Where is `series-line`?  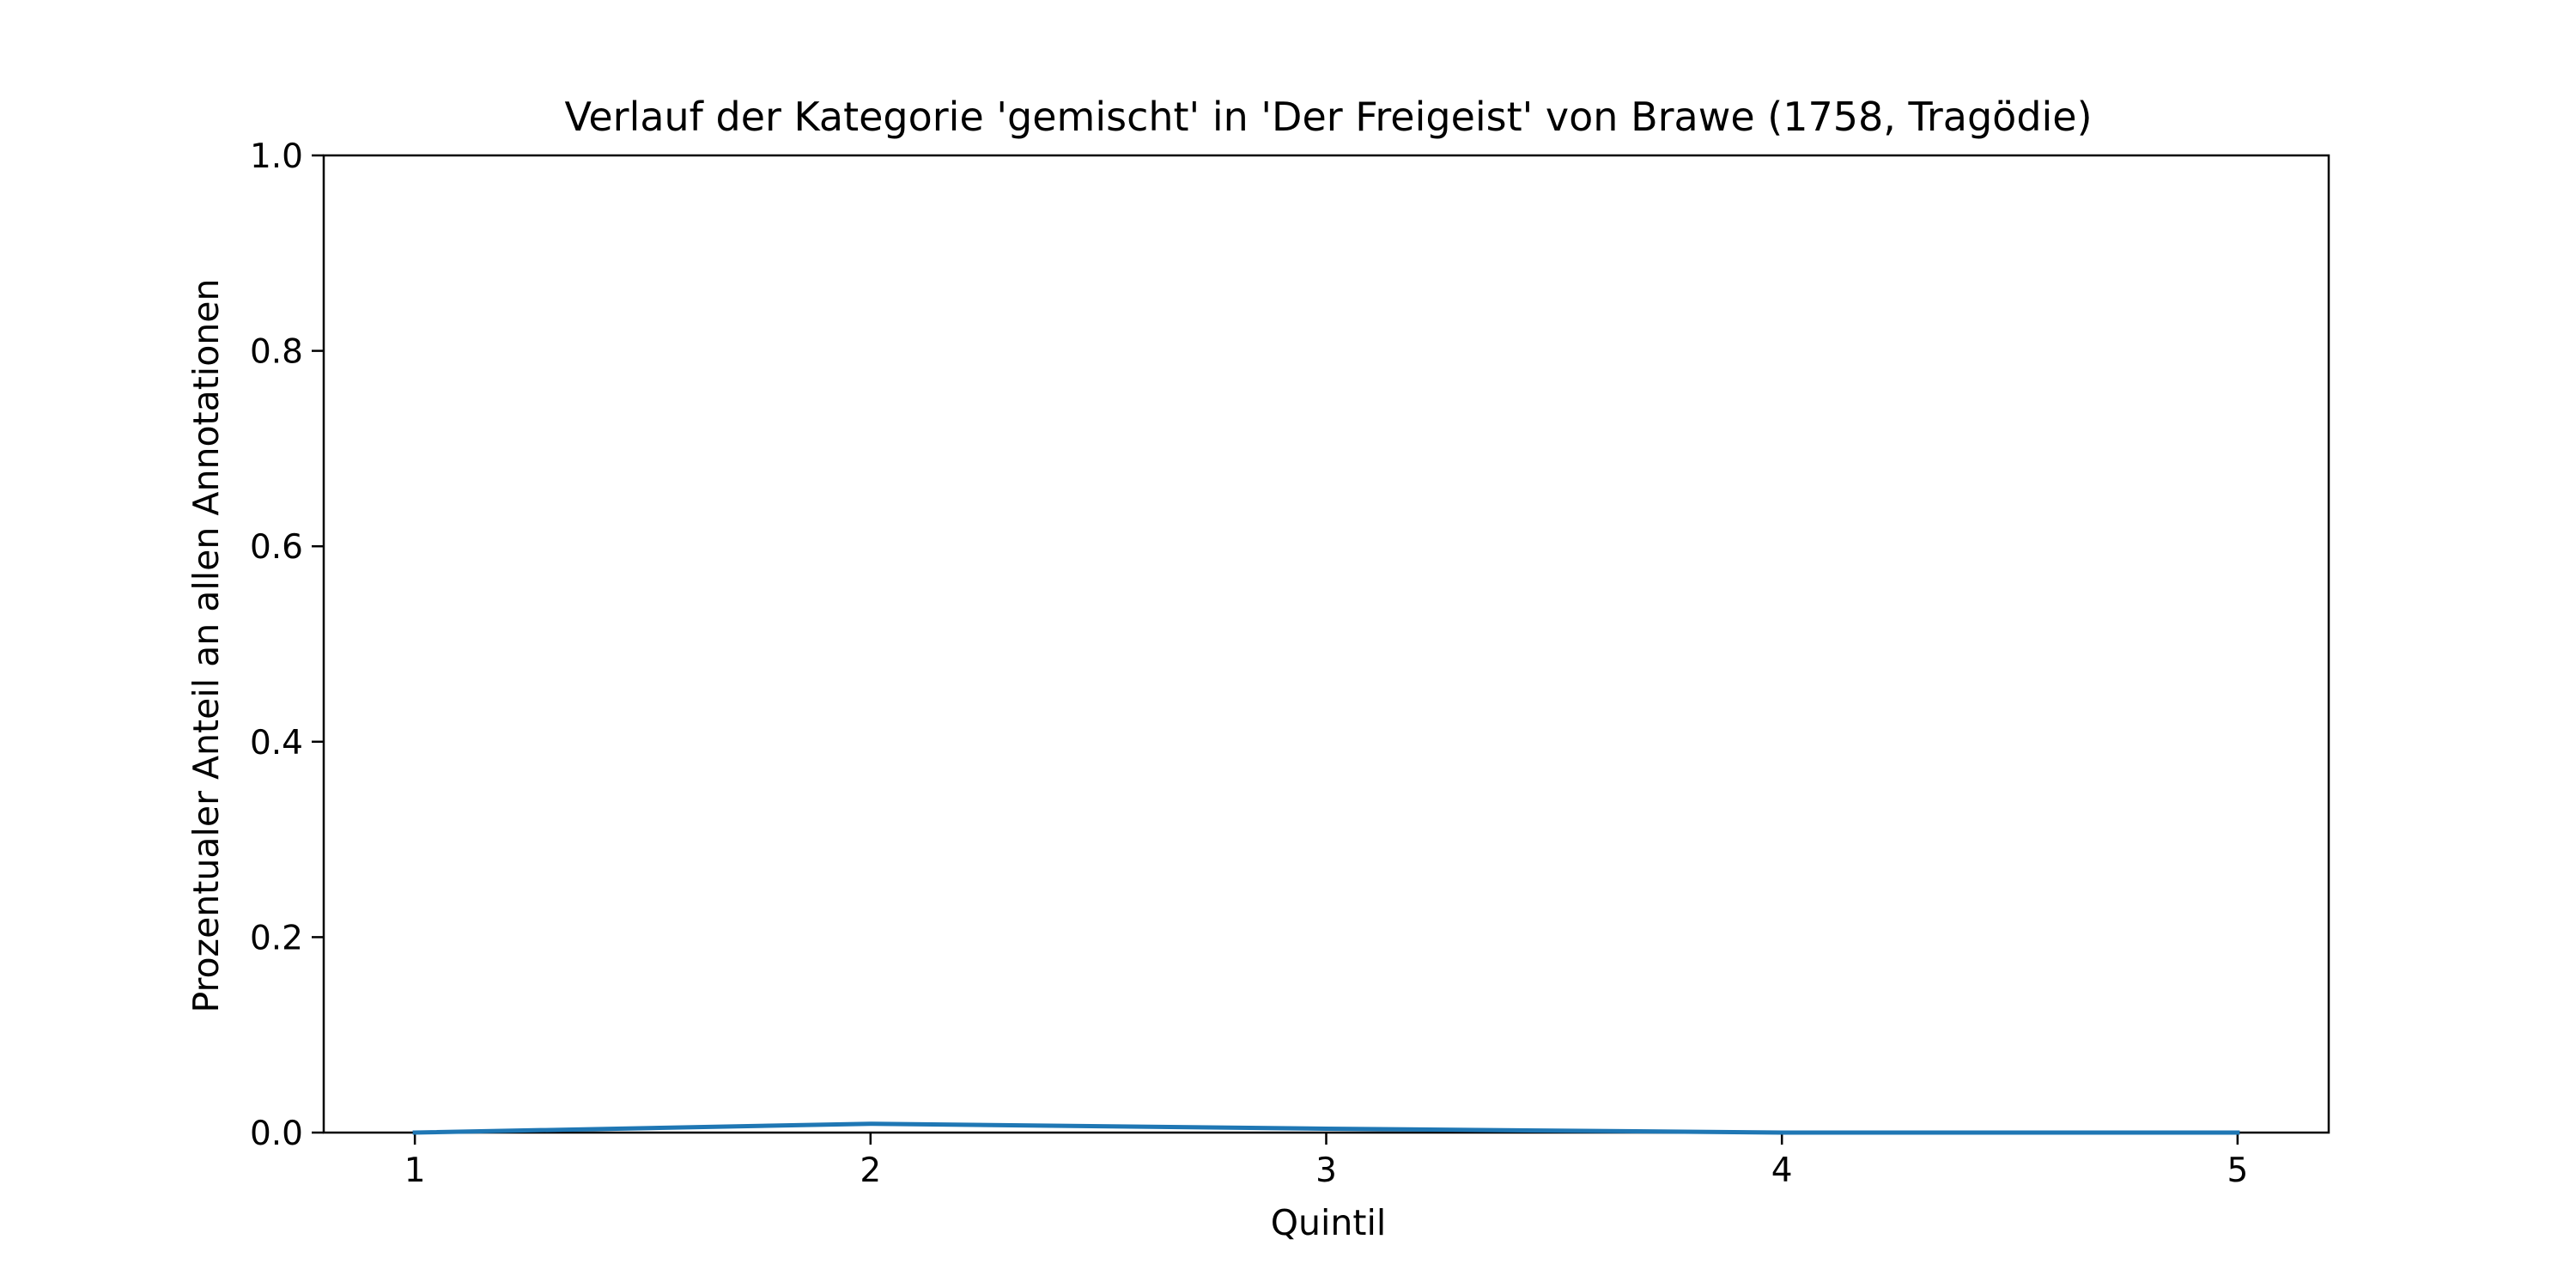 series-line is located at coordinates (1326, 1128).